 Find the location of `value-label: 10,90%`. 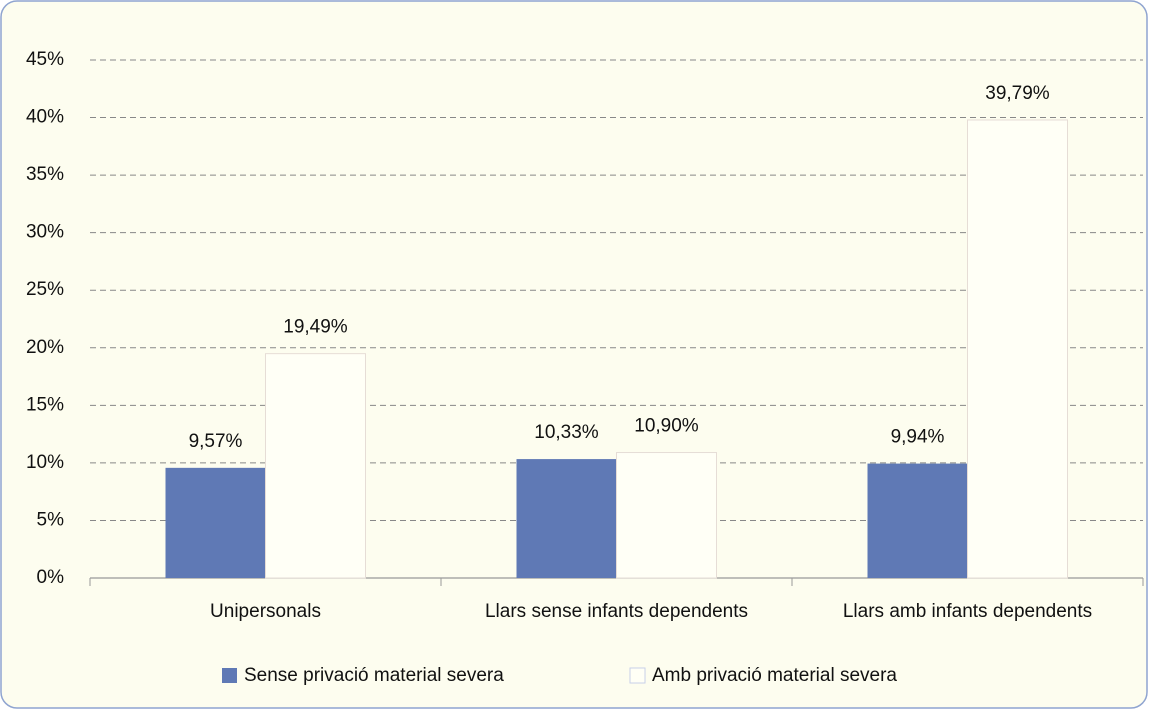

value-label: 10,90% is located at coordinates (666, 426).